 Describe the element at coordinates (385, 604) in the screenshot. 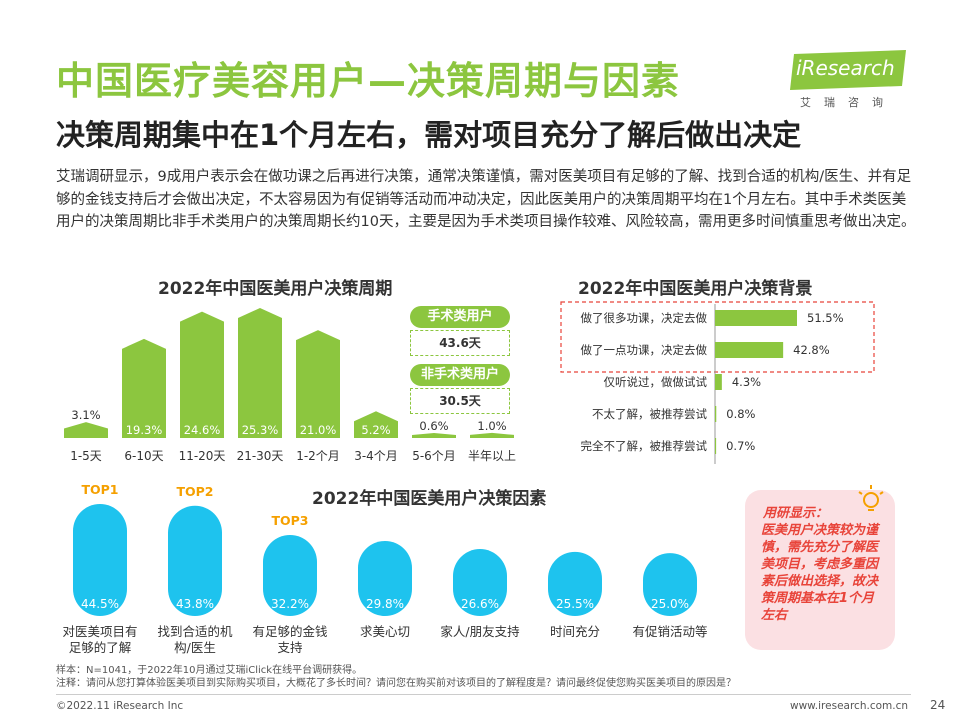

I see `factor-value-label: 29.8%` at that location.